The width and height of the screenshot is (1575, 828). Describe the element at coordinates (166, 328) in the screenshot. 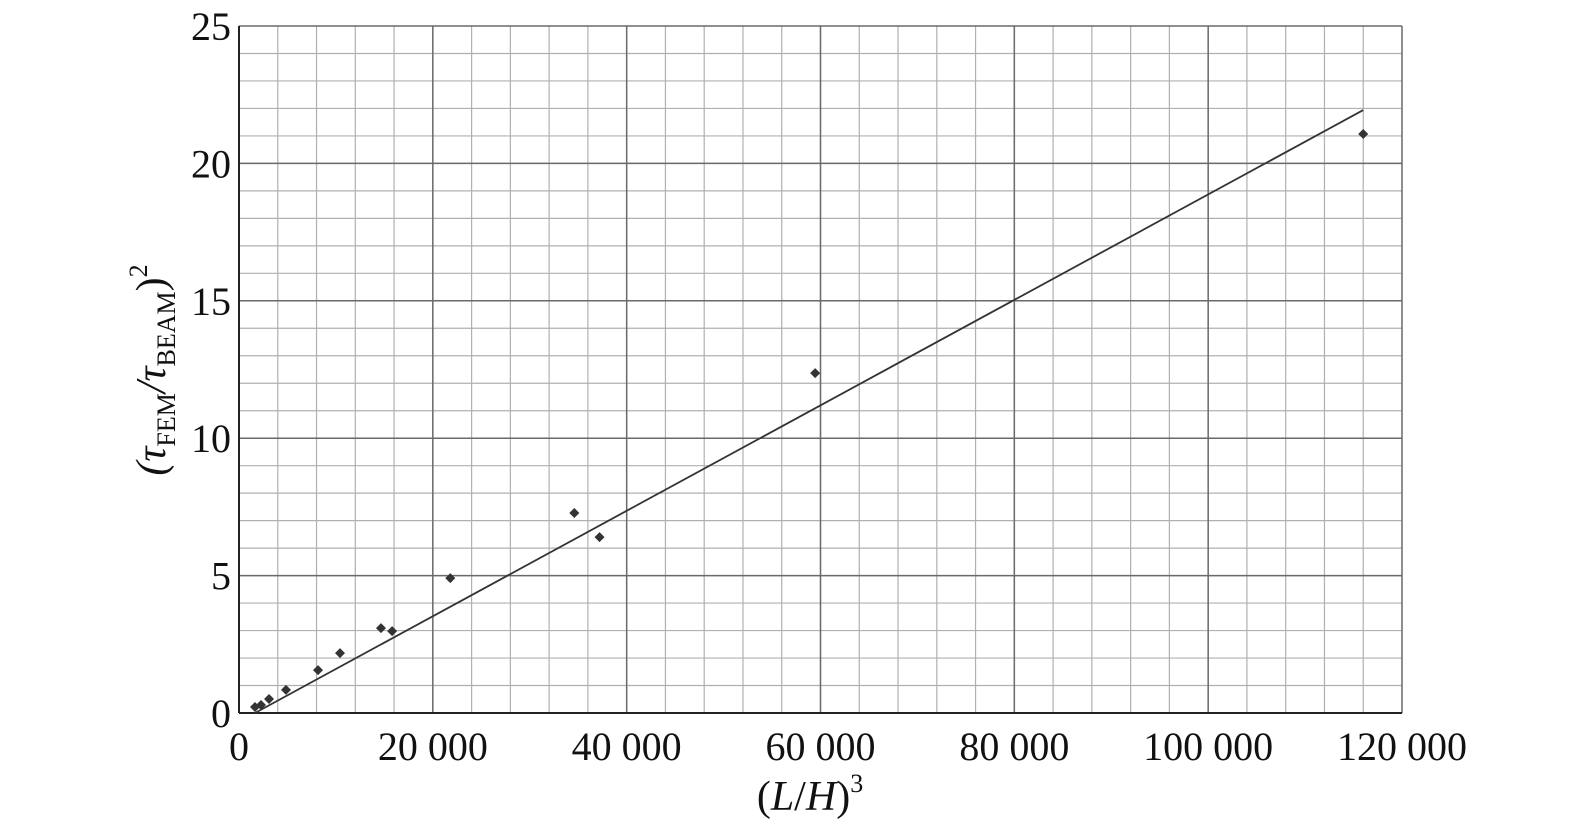

I see `label-part: BEAM` at that location.